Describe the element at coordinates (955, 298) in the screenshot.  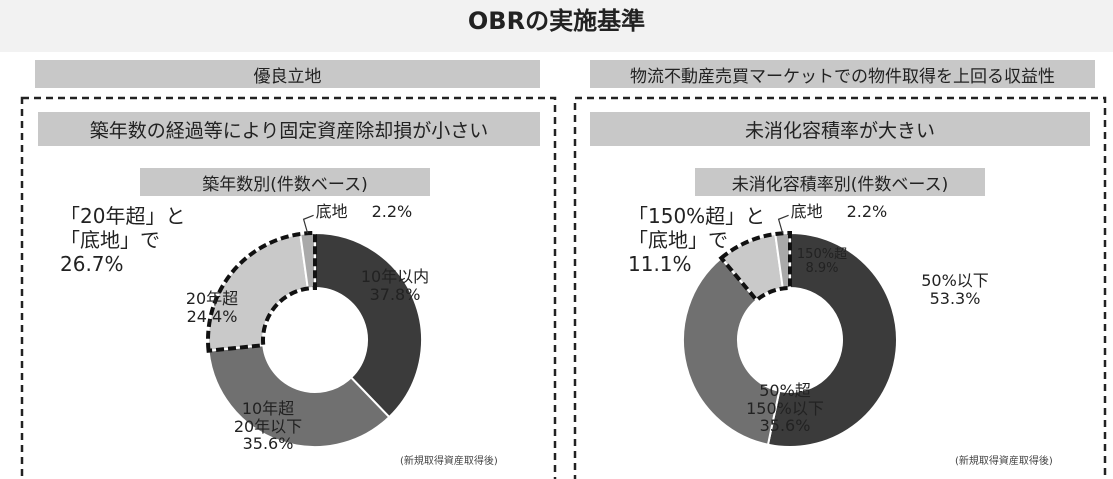
I see `slice-value: 53.3%` at that location.